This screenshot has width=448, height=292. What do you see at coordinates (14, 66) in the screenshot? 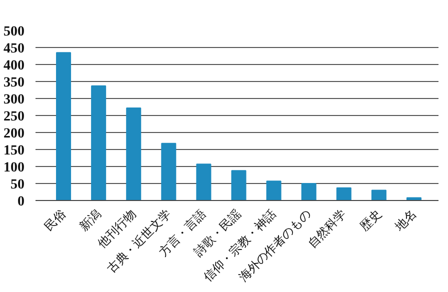
I see `y-tick-label: 400` at bounding box center [14, 66].